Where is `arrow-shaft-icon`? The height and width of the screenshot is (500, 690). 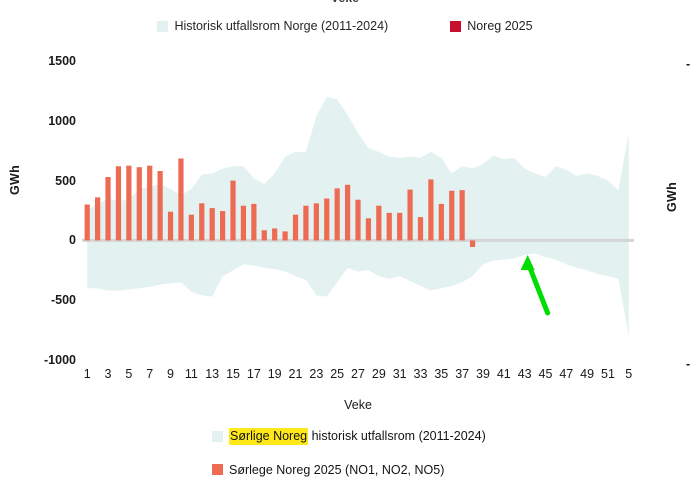
arrow-shaft-icon is located at coordinates (539, 290).